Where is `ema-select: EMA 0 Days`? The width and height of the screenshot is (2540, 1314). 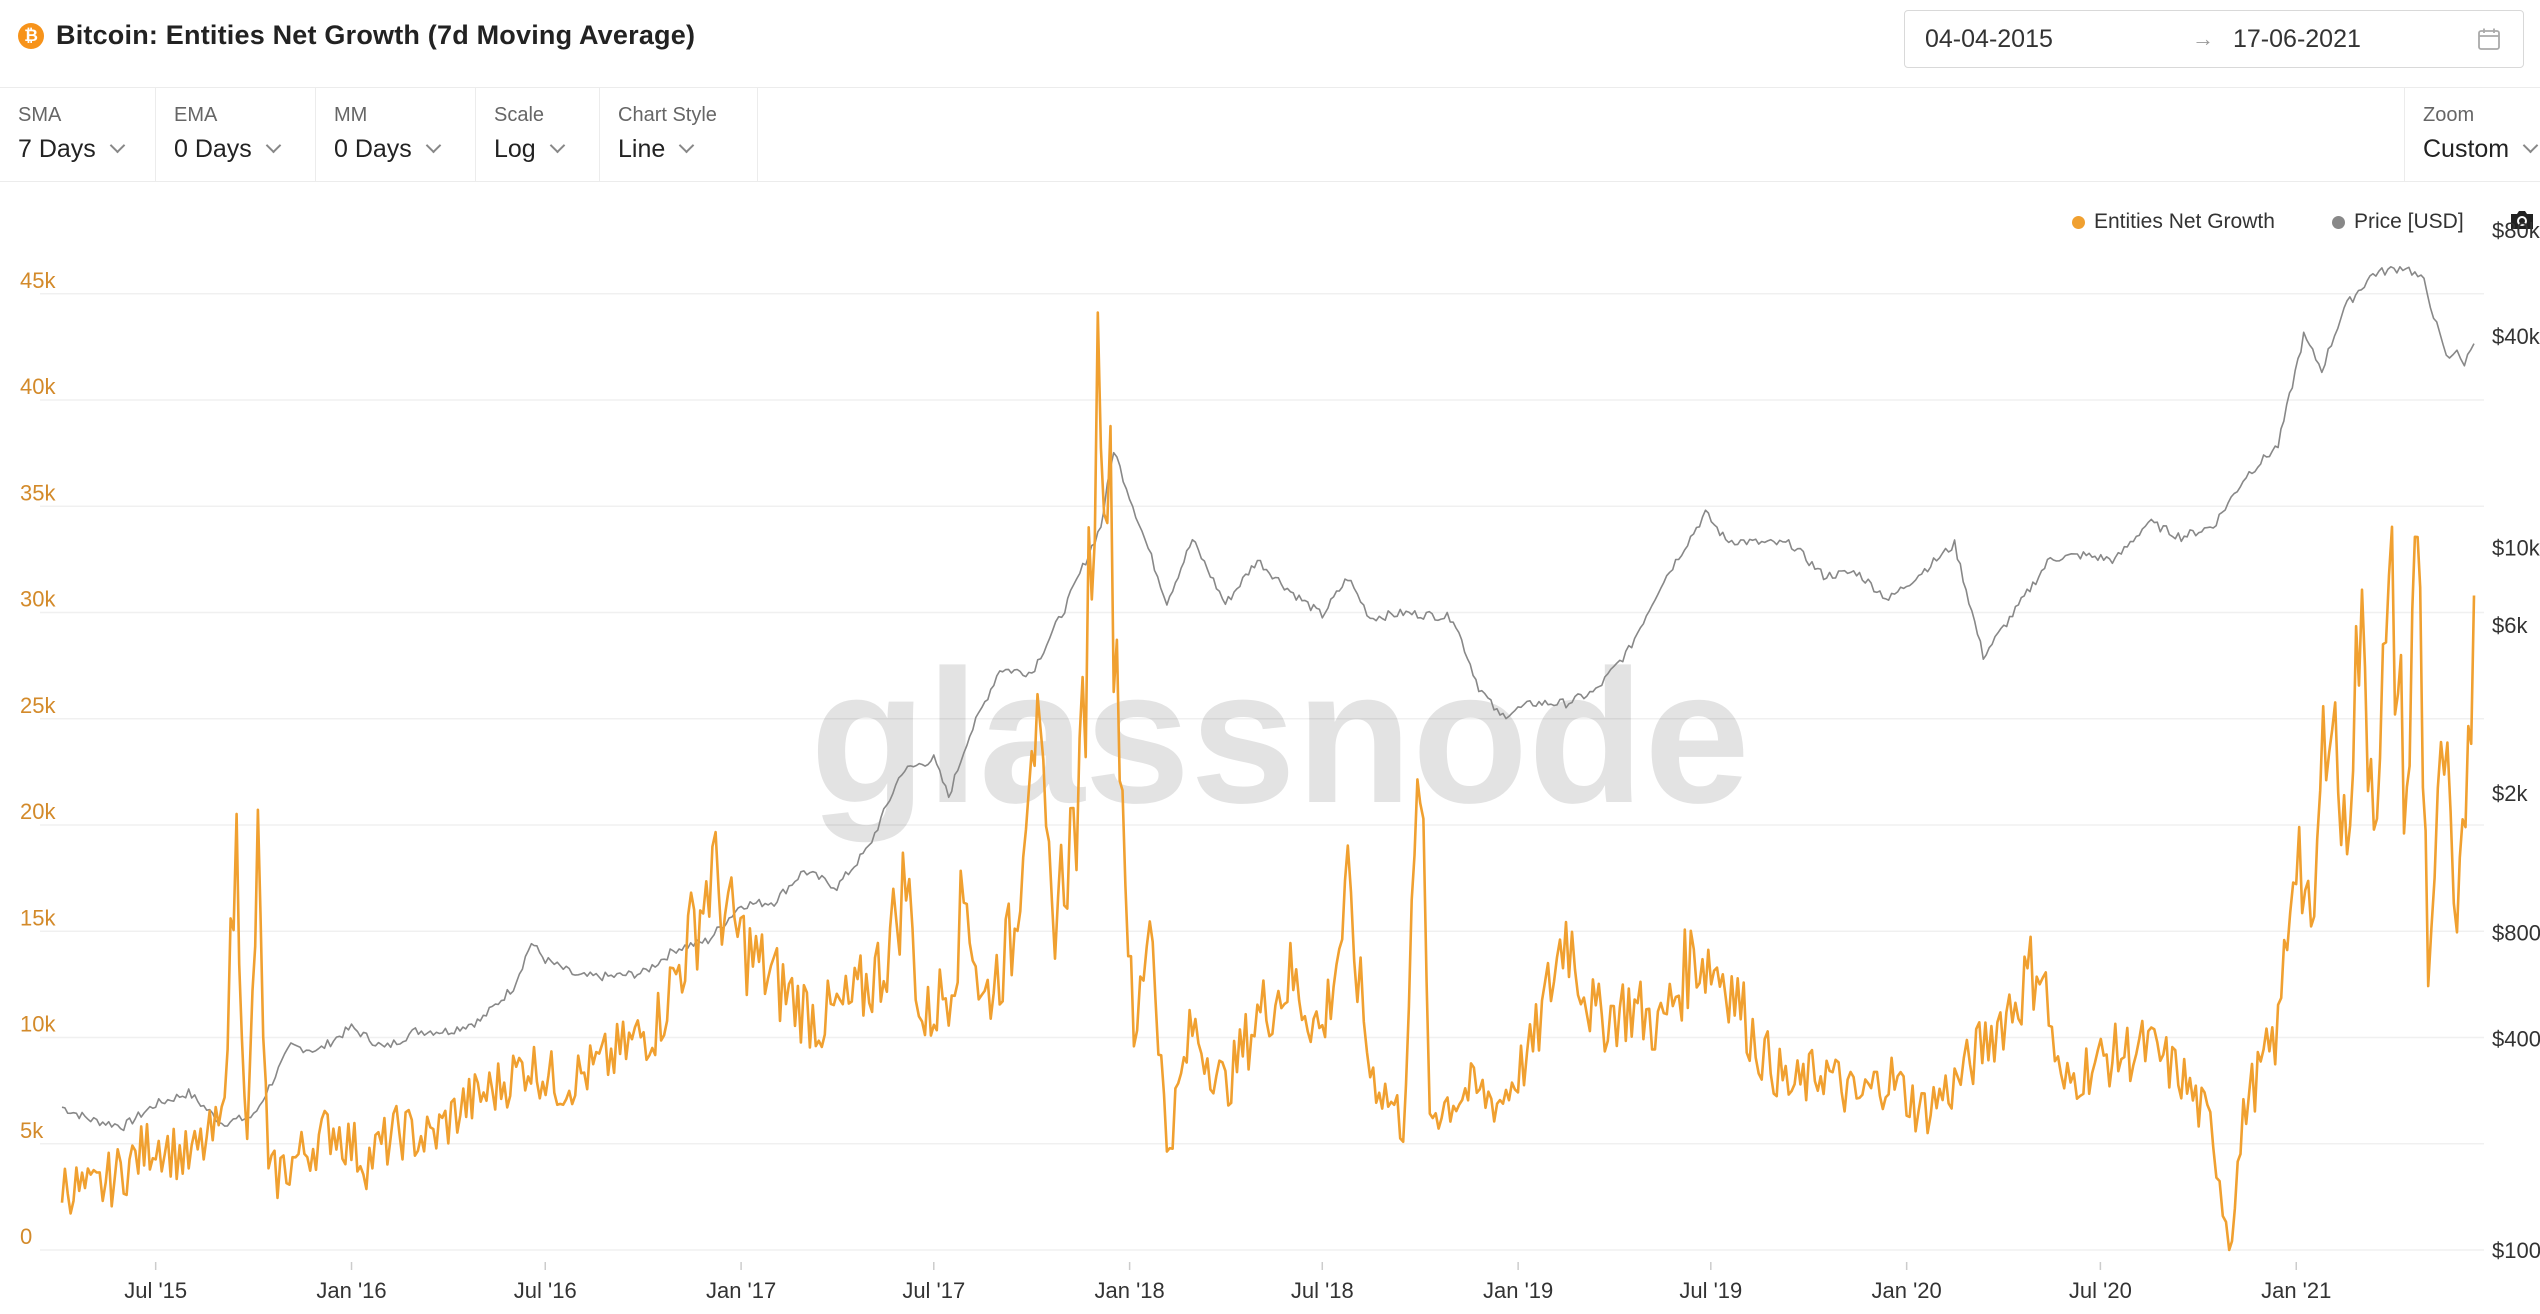 ema-select: EMA 0 Days is located at coordinates (236, 135).